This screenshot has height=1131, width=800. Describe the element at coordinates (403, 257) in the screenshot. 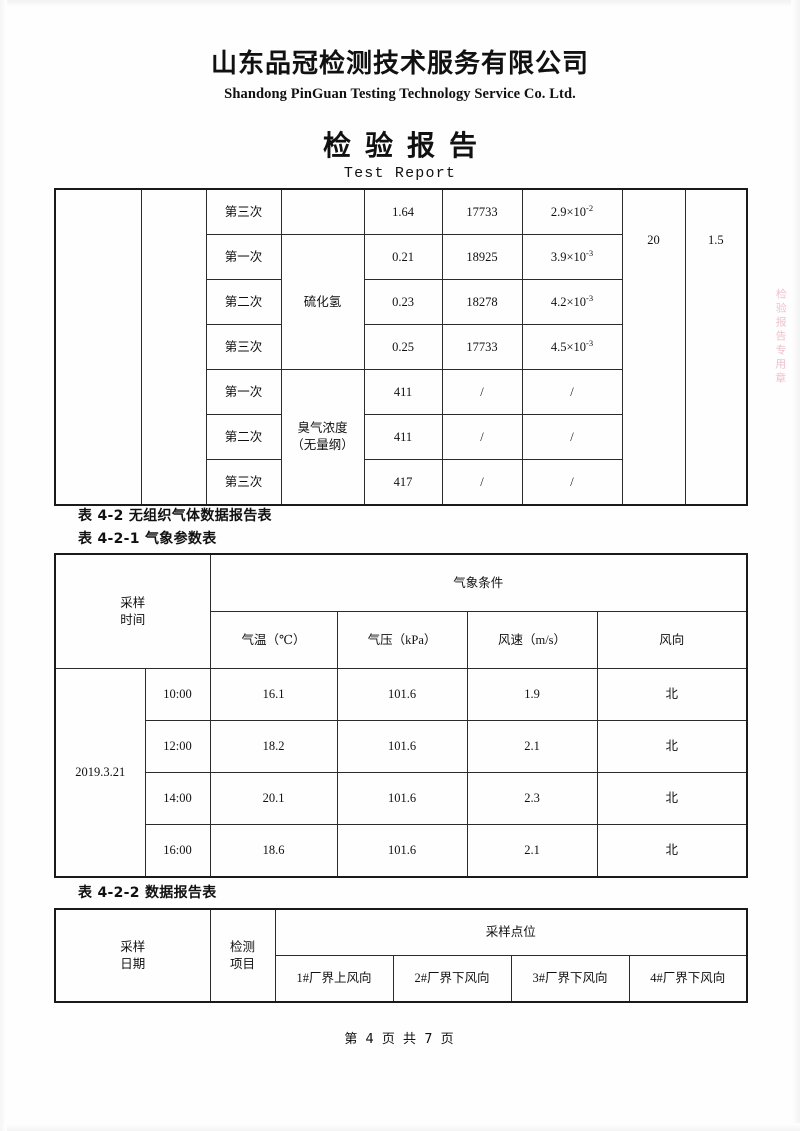

I see `cell-concentration: 0.21` at that location.